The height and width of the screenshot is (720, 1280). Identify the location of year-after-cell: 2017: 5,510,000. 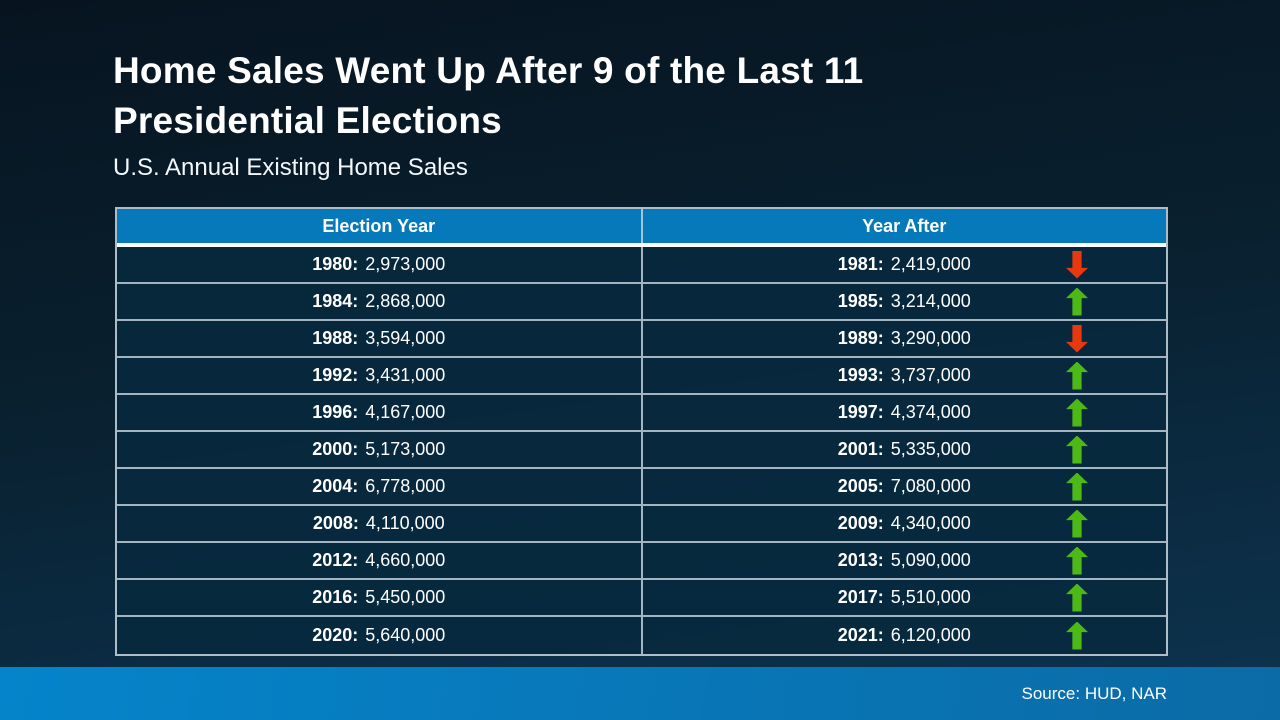
(905, 597).